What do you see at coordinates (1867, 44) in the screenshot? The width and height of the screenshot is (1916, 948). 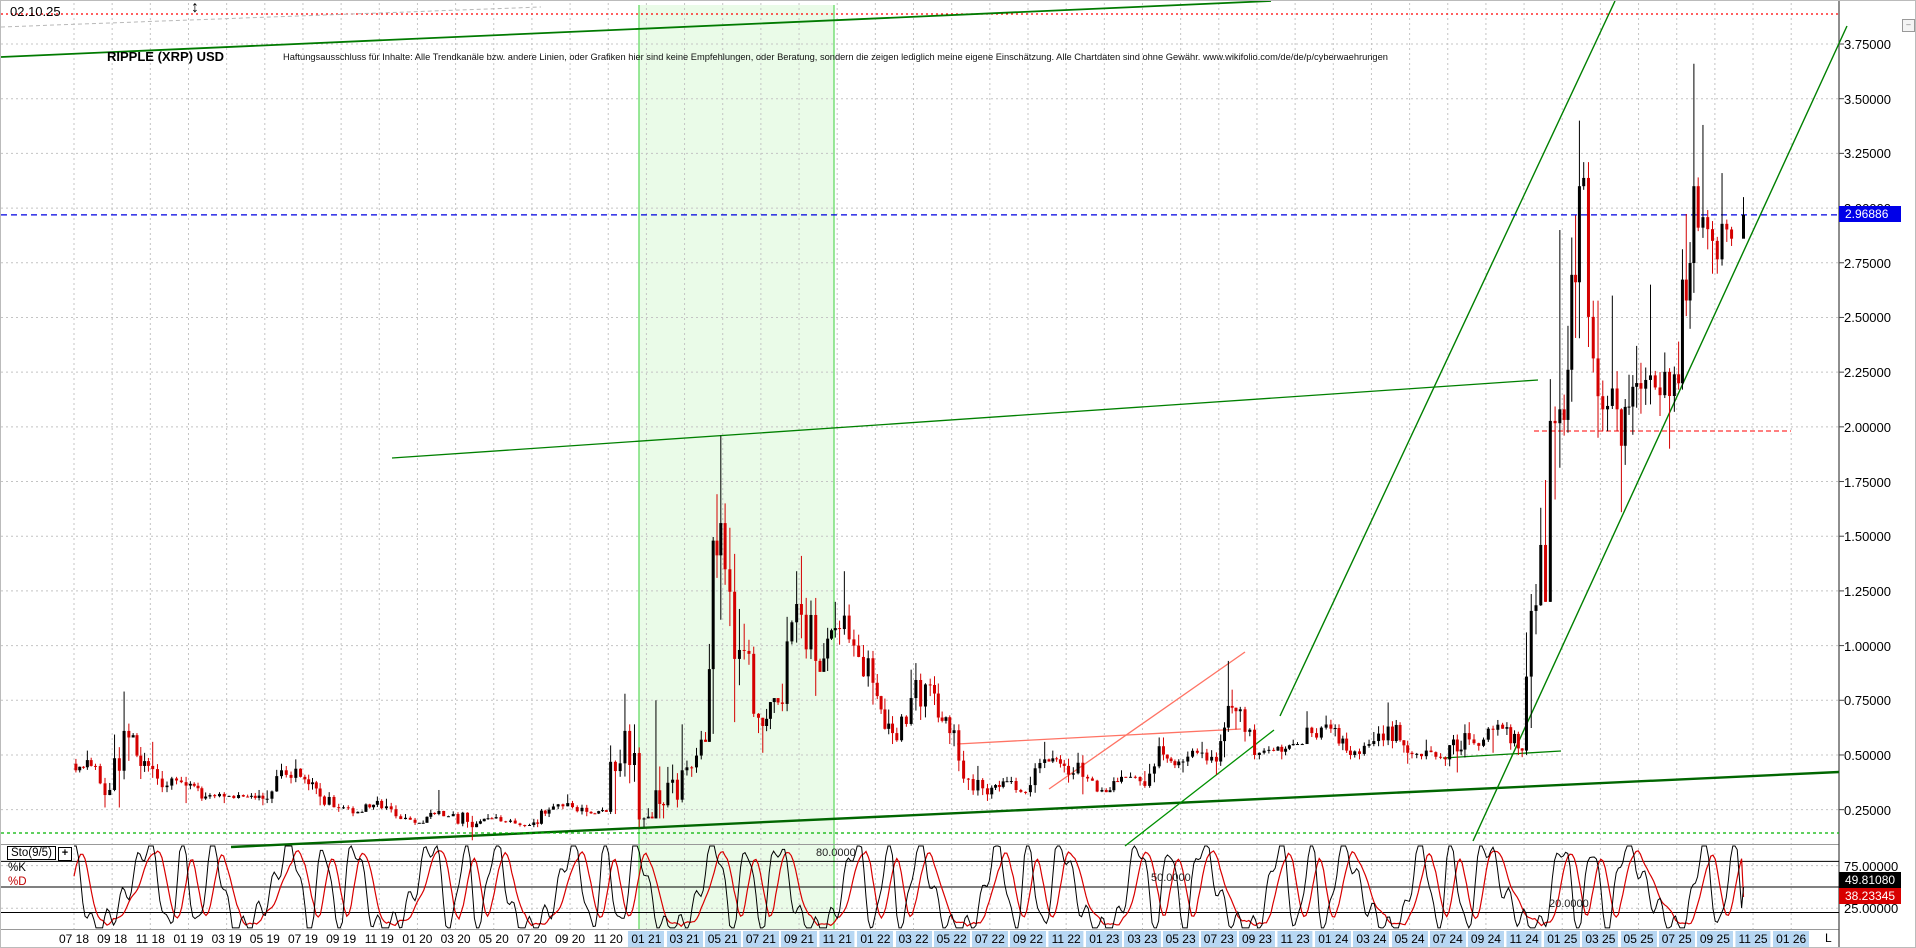 I see `price-axis-label: 3.75000` at bounding box center [1867, 44].